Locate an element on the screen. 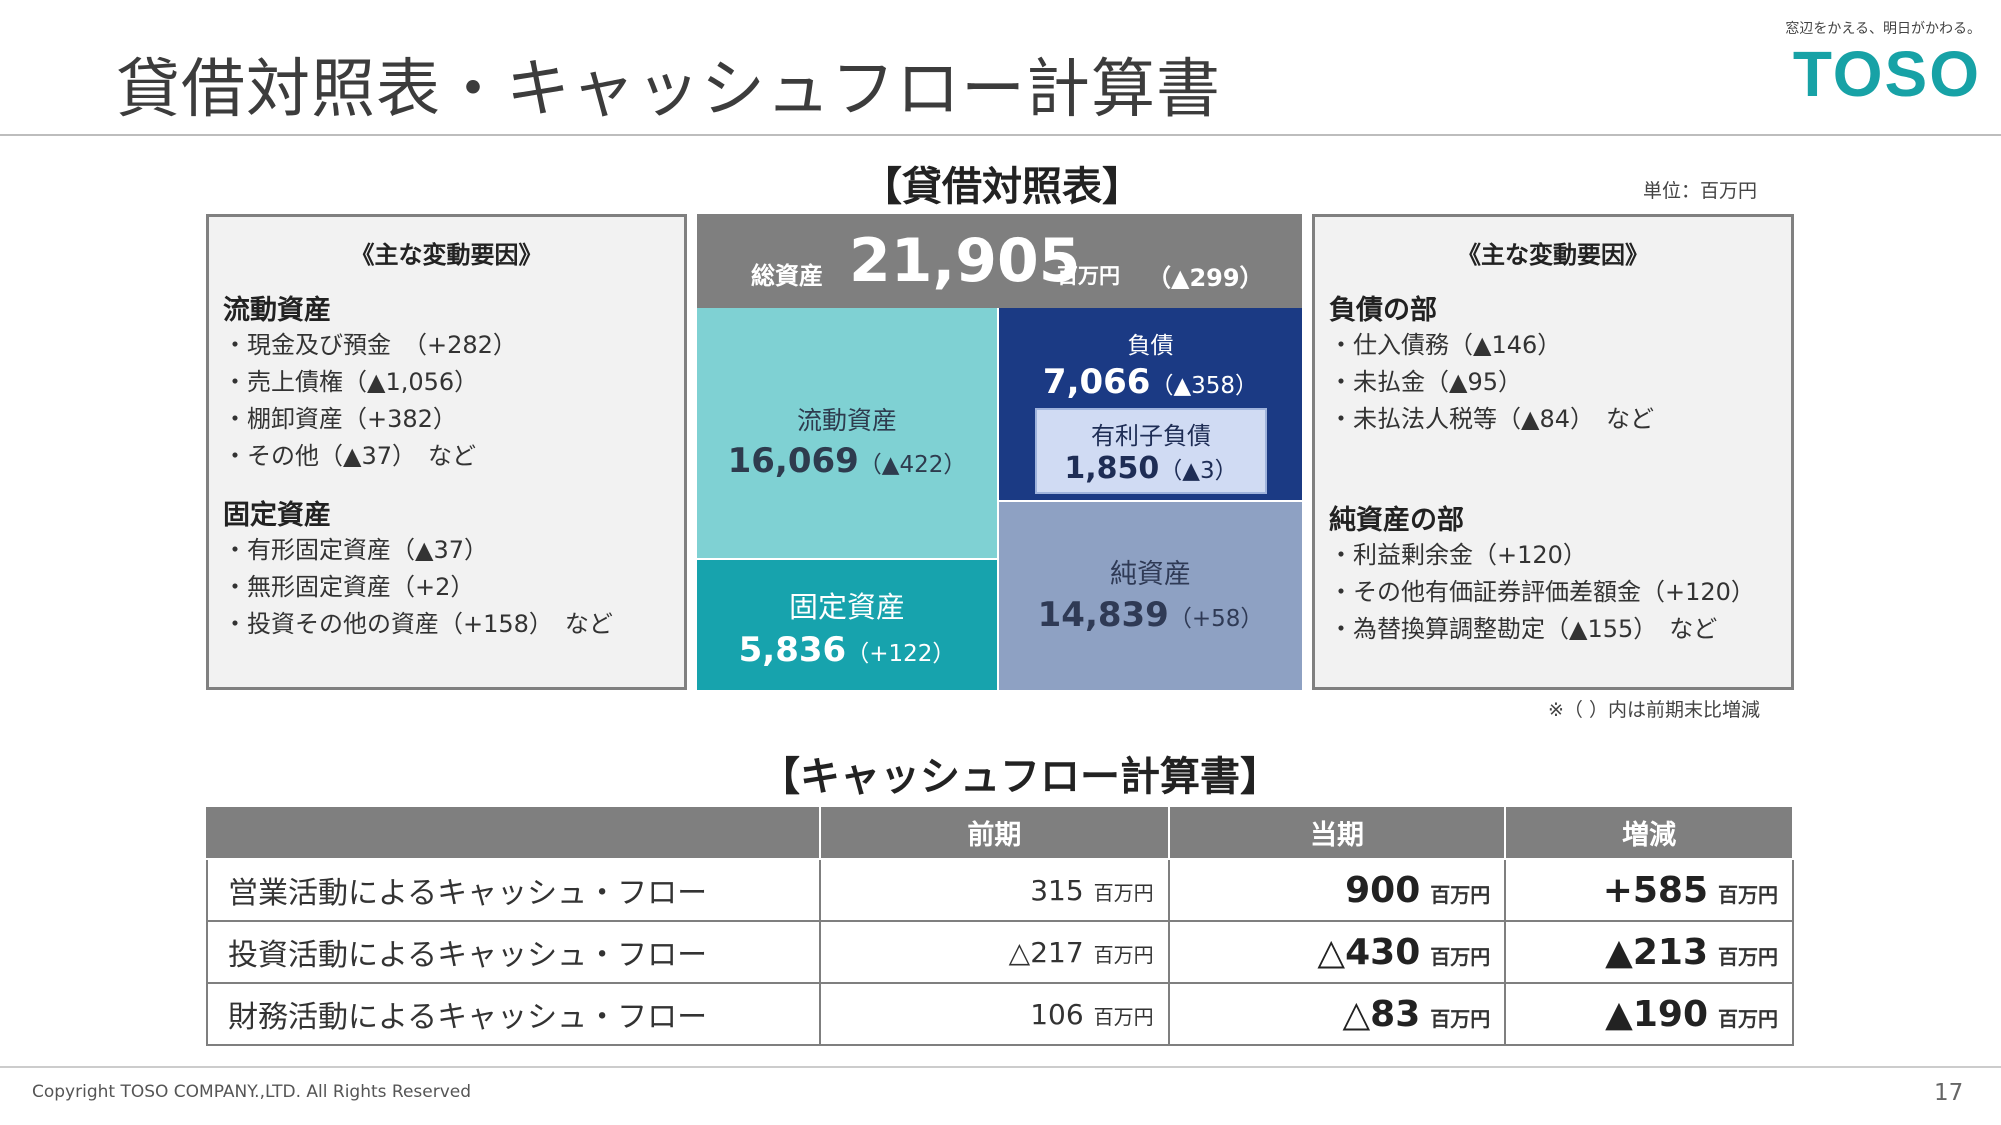 The image size is (2001, 1125). diff-cell: ▲190 百万円 is located at coordinates (1649, 1014).